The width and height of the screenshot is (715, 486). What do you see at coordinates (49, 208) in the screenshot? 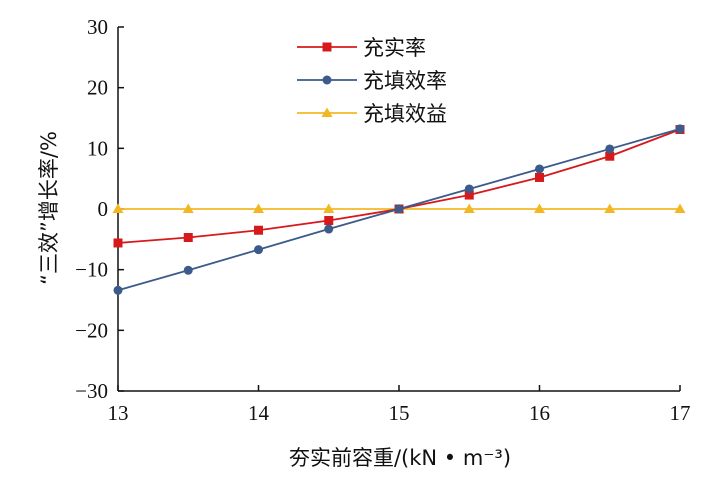
I see `y-axis-label: “三效”增长率/%` at bounding box center [49, 208].